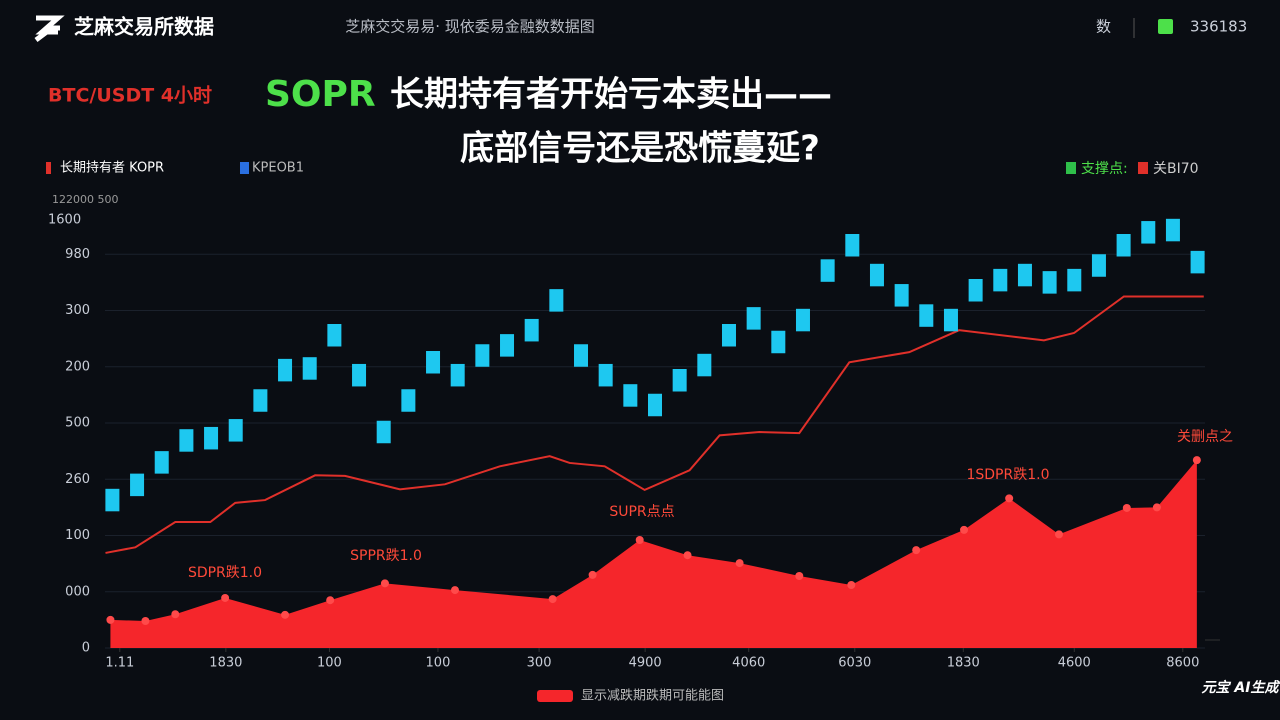 The width and height of the screenshot is (1280, 720). What do you see at coordinates (144, 27) in the screenshot?
I see `logo: 芝麻交易所数据` at bounding box center [144, 27].